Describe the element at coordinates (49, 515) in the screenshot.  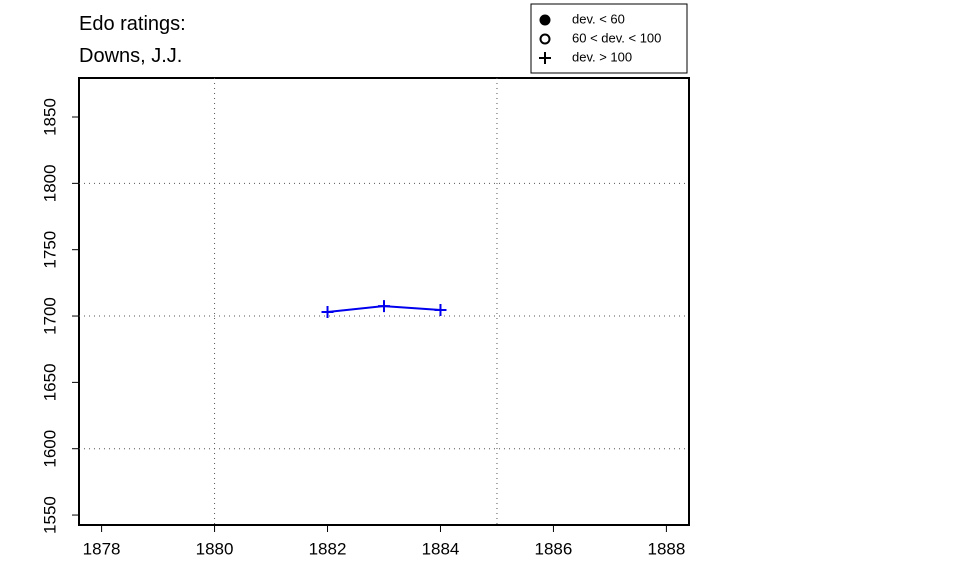
I see `y-tick-label: 1550` at that location.